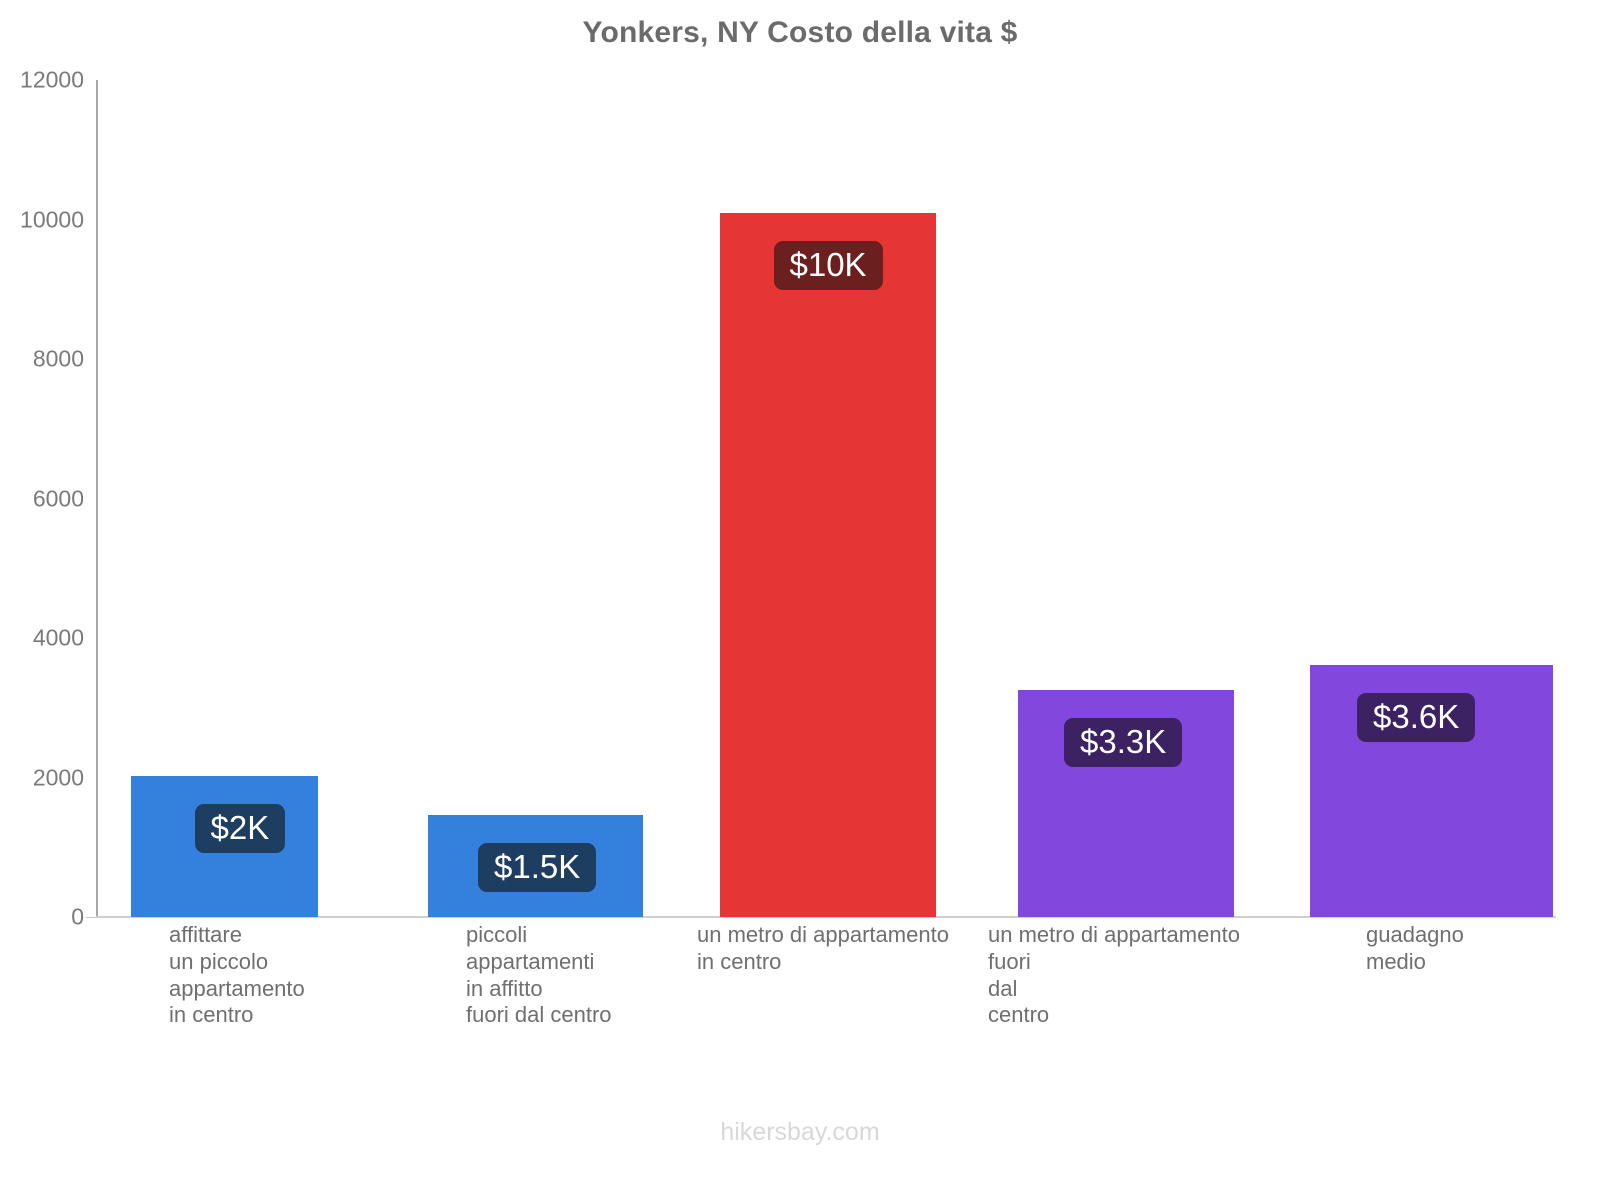 Image resolution: width=1600 pixels, height=1200 pixels. What do you see at coordinates (826, 917) in the screenshot?
I see `x-axis-baseline` at bounding box center [826, 917].